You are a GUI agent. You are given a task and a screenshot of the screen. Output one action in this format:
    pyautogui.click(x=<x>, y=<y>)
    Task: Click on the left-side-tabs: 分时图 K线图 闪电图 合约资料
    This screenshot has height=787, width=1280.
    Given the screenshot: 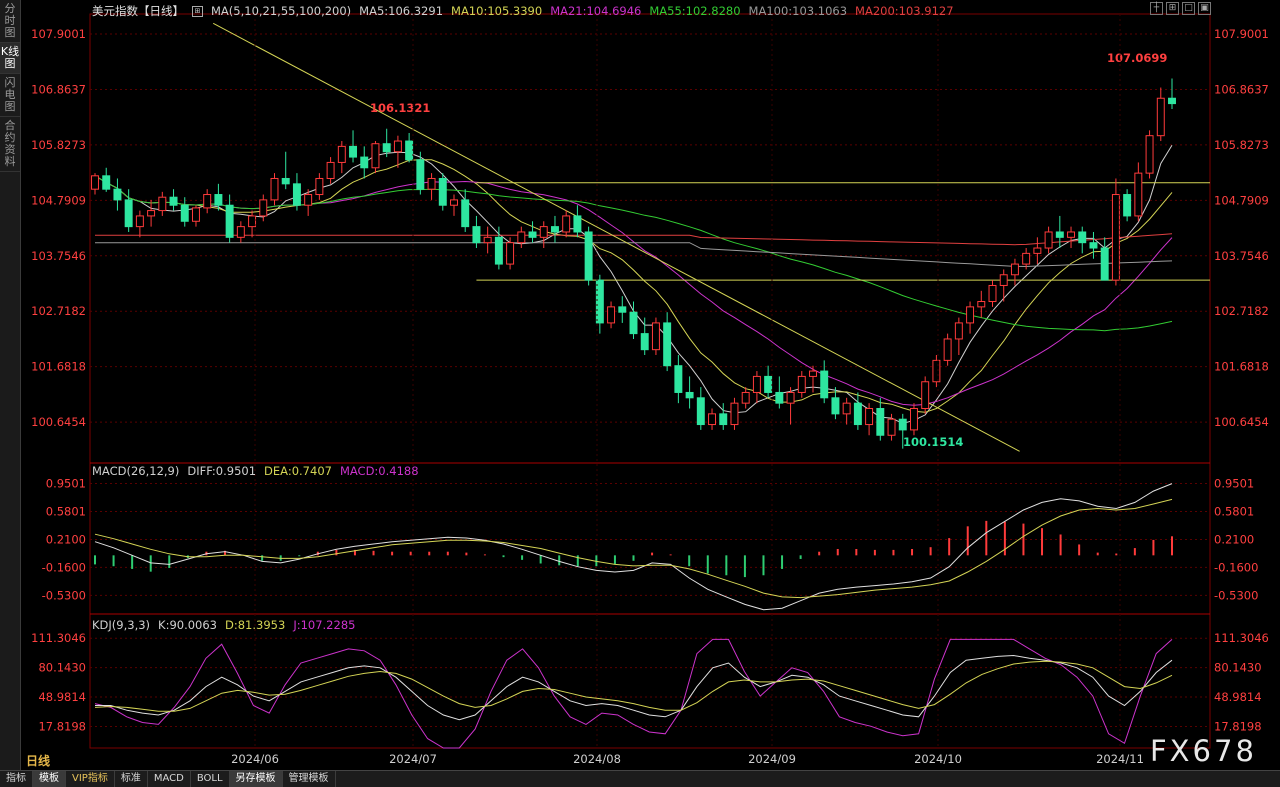 What is the action you would take?
    pyautogui.click(x=10, y=385)
    